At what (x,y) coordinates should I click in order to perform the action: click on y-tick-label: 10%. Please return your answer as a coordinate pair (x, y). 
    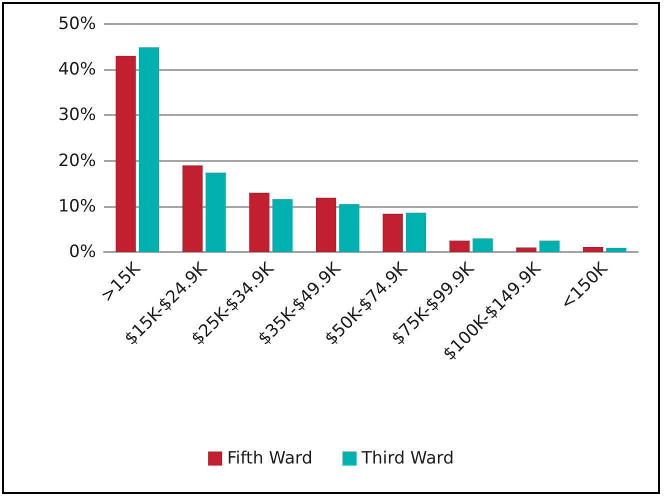
    Looking at the image, I should click on (77, 206).